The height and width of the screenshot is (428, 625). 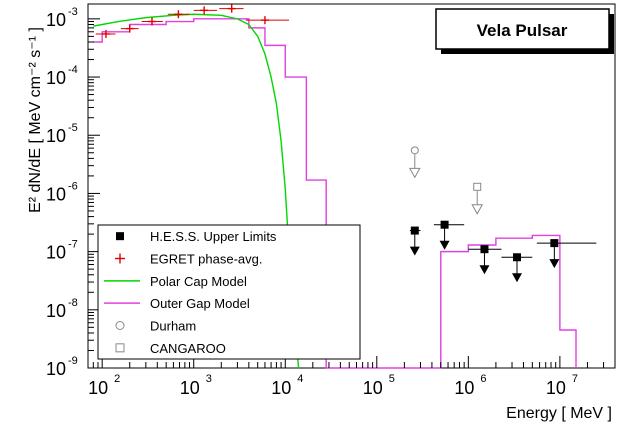 I want to click on y-tick-exponent: -5, so click(x=73, y=128).